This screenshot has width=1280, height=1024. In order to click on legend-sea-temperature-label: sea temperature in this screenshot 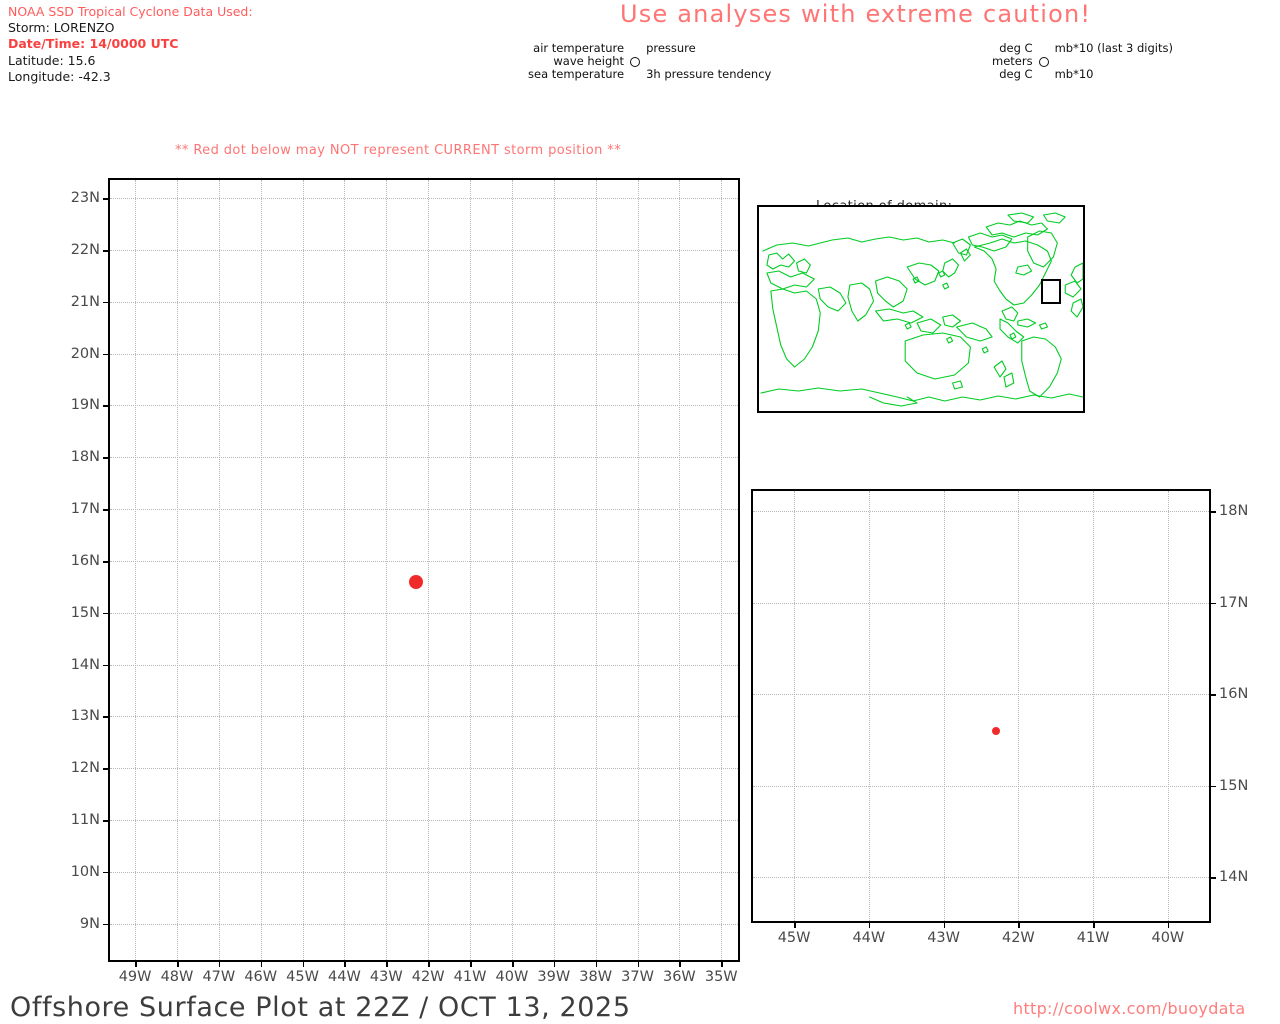, I will do `click(576, 74)`.